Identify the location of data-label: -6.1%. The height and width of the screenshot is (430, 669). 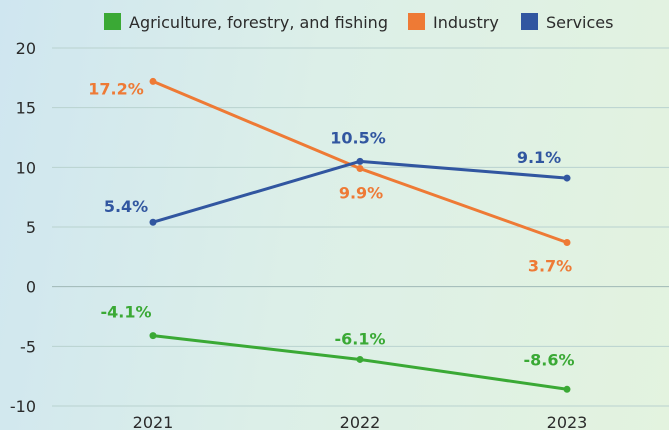
(359, 338).